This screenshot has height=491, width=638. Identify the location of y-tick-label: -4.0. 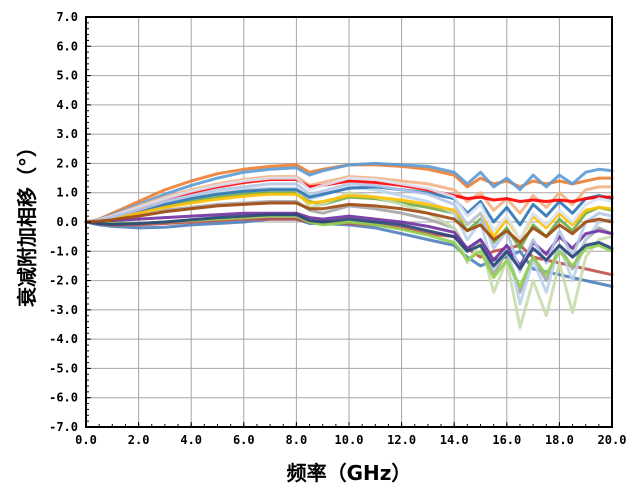
(63, 339).